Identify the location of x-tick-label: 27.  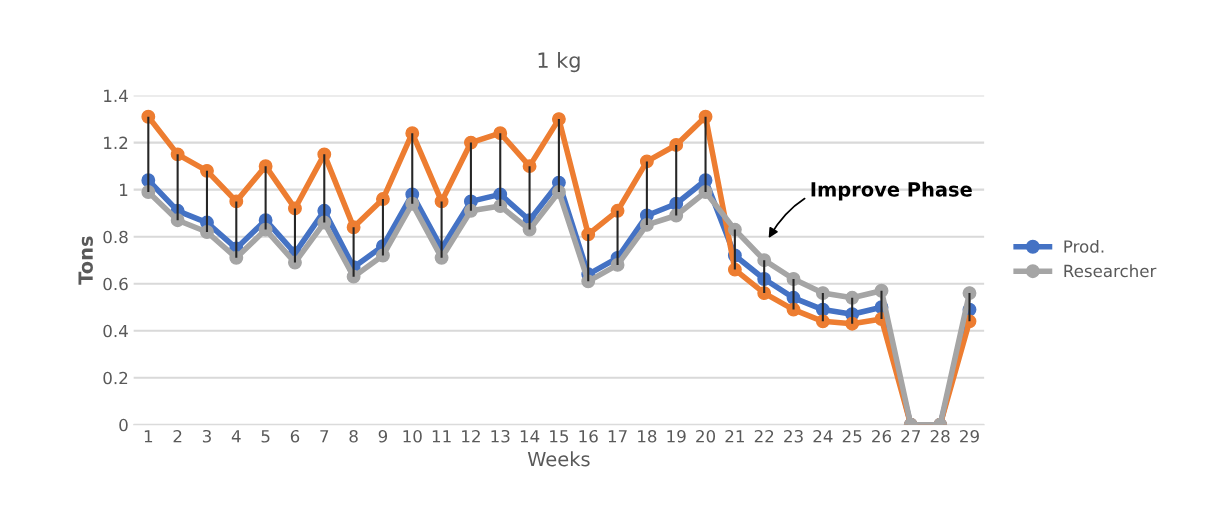
(911, 436).